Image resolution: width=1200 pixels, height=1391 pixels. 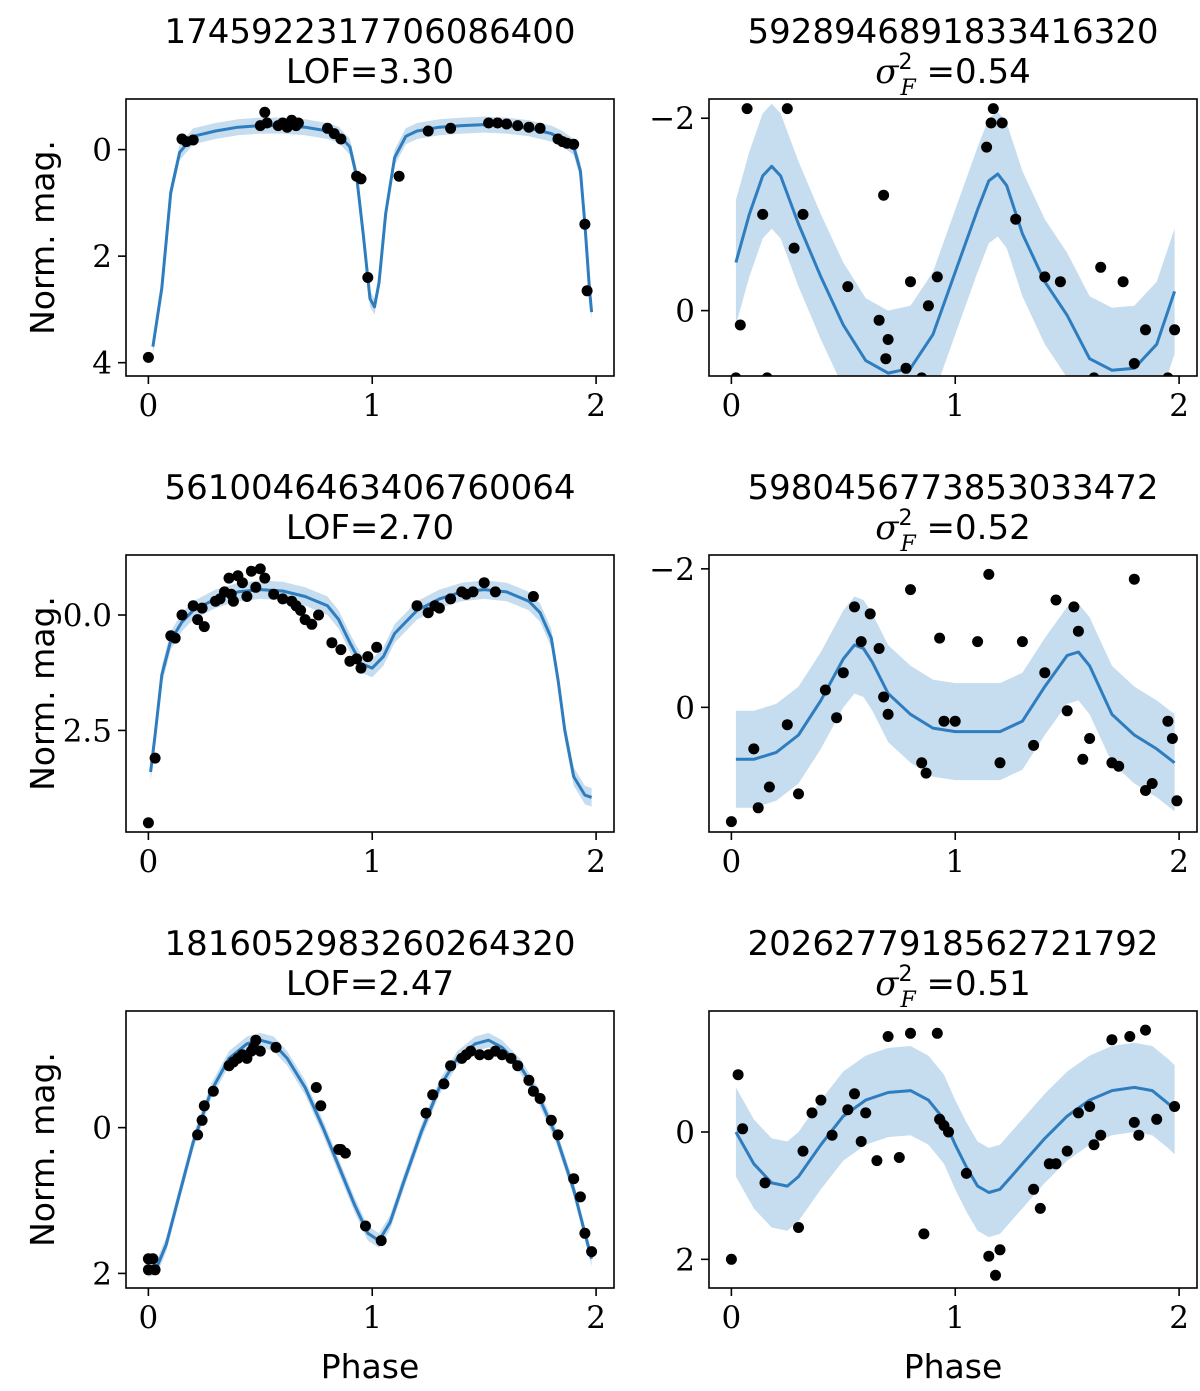 What do you see at coordinates (42, 693) in the screenshot?
I see `y-axis-label: Norm. mag.` at bounding box center [42, 693].